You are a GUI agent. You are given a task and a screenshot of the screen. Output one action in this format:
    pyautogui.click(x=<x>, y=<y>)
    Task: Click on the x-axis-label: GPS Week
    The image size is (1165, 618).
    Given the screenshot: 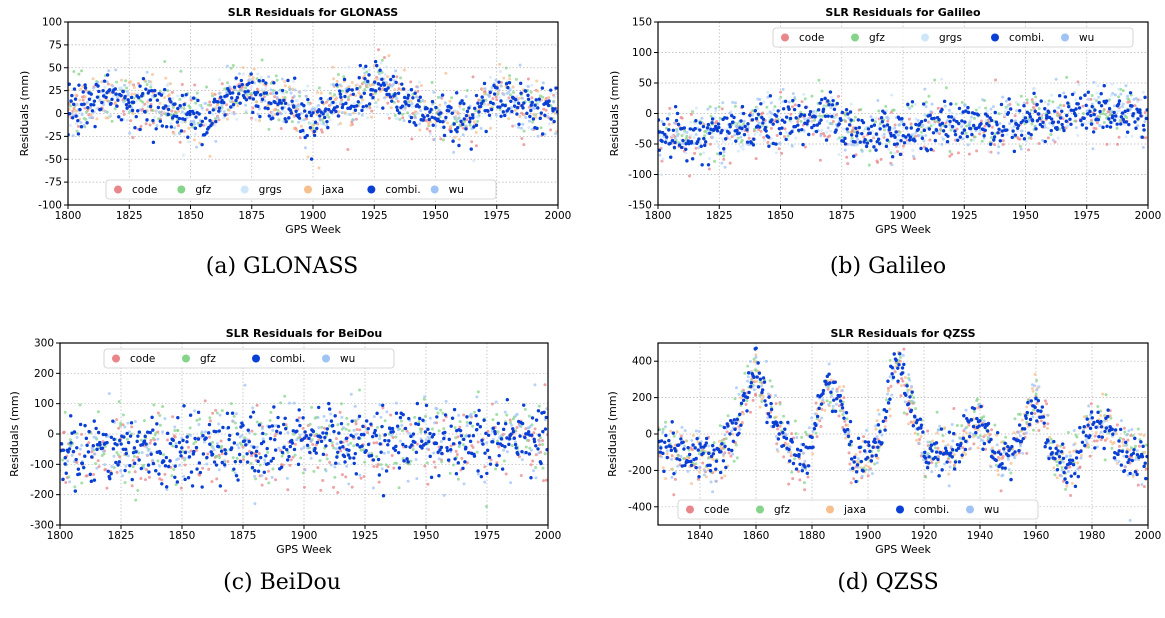 What is the action you would take?
    pyautogui.click(x=313, y=229)
    